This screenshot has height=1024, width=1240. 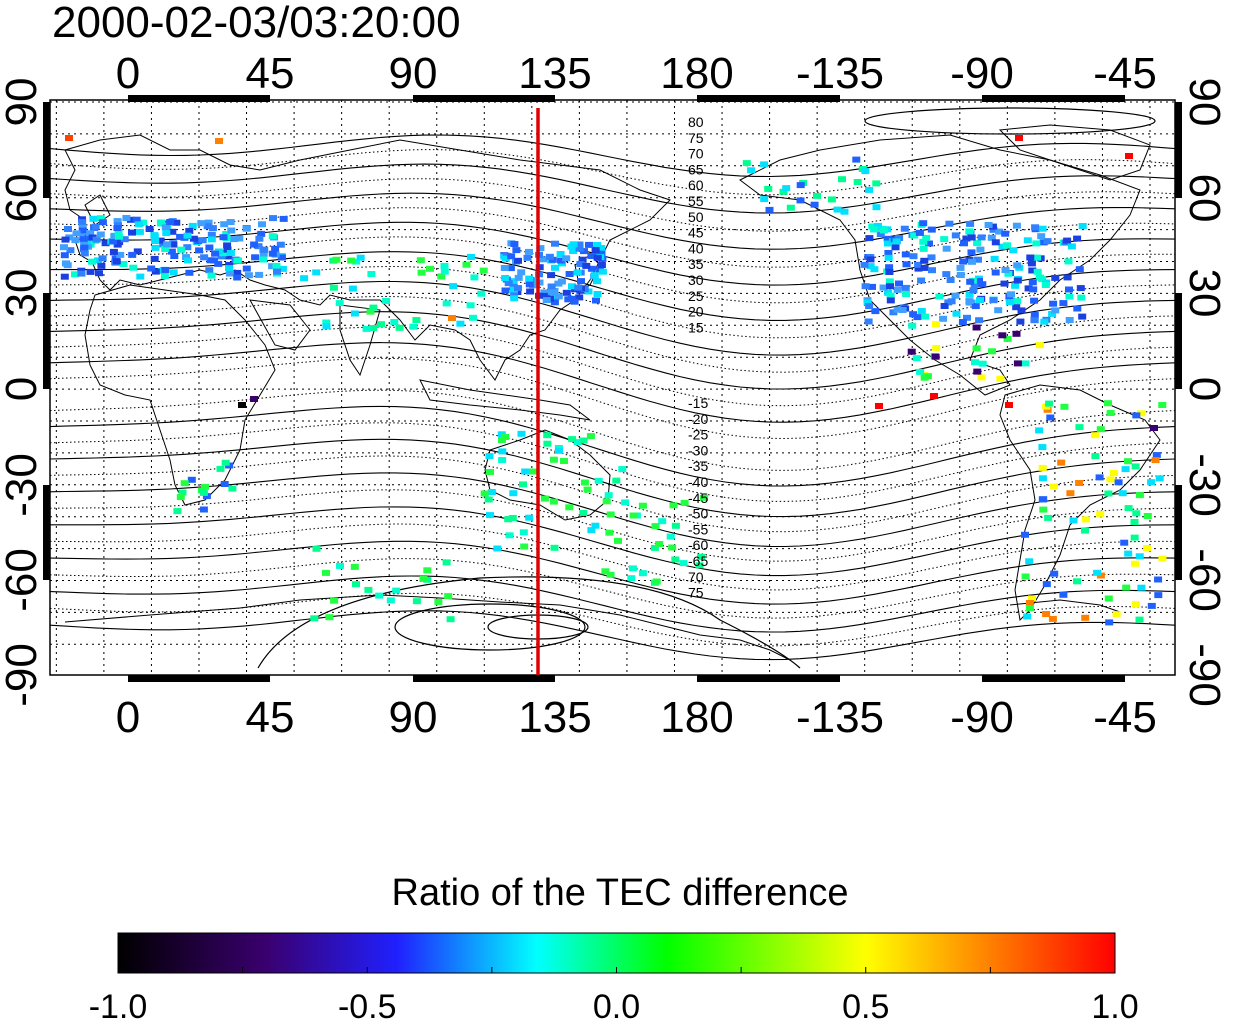 What do you see at coordinates (696, 169) in the screenshot?
I see `contour-label: 65` at bounding box center [696, 169].